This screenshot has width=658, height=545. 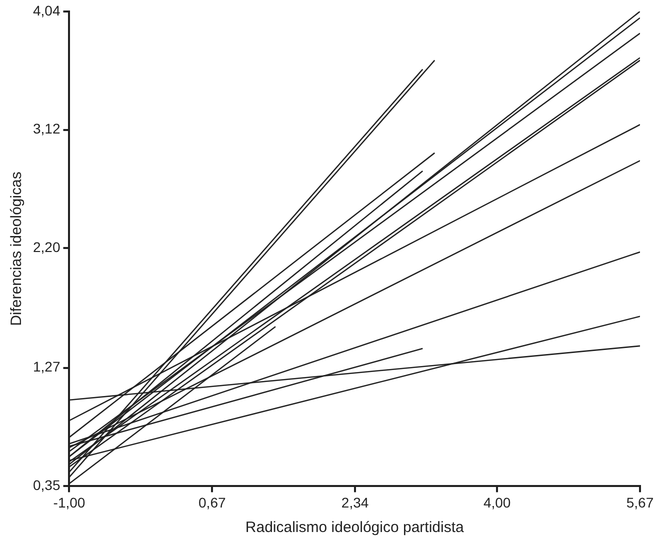 What do you see at coordinates (354, 527) in the screenshot?
I see `x-axis-title: Radicalismo ideológico partidista` at bounding box center [354, 527].